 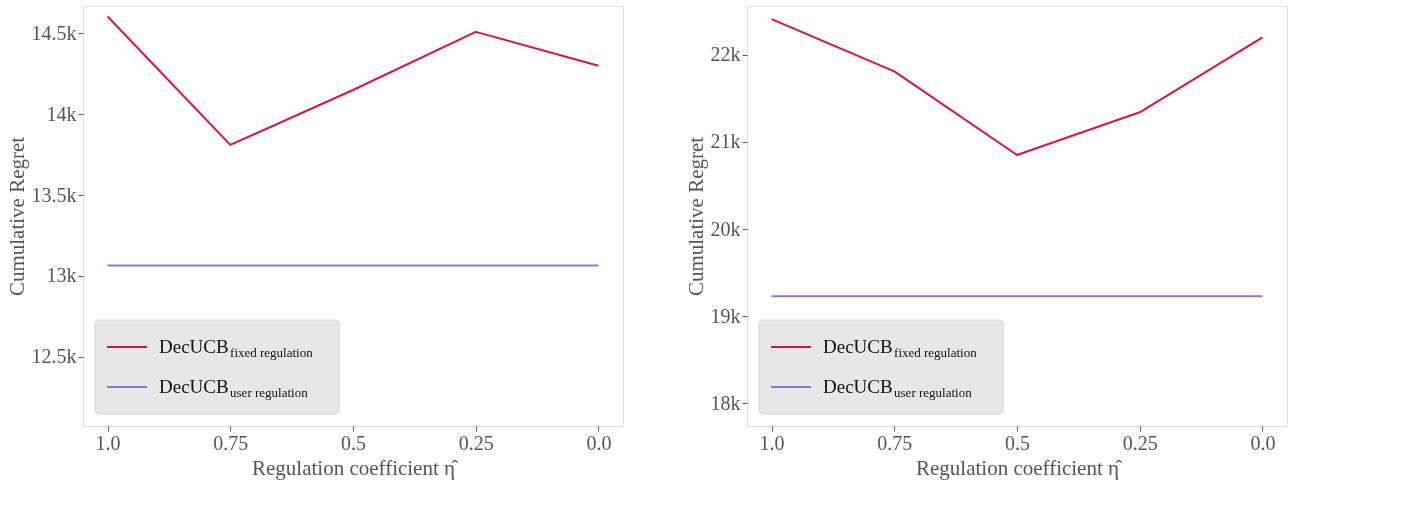 I want to click on y-tick-label: 21k, so click(x=725, y=141).